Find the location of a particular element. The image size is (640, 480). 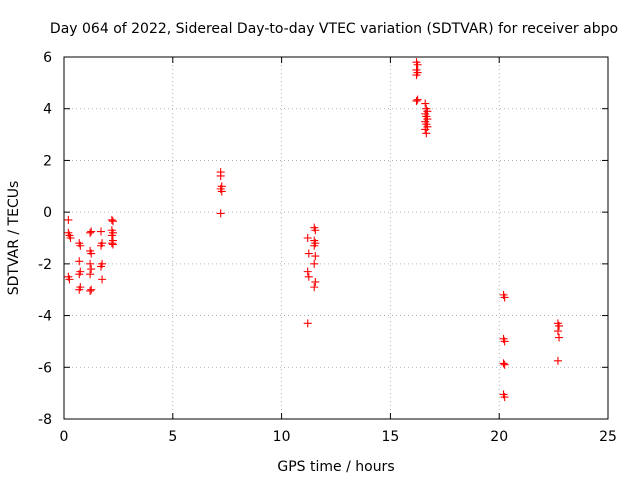

y-axis-label: SDTVAR / TECUs is located at coordinates (14, 238).